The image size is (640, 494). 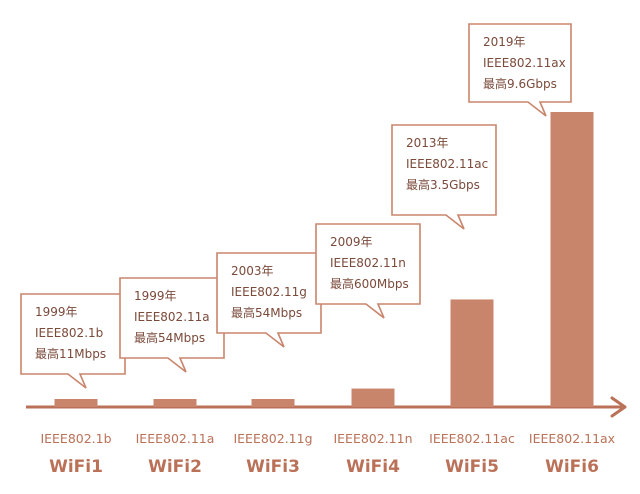 I want to click on x-tick-generation-label: WiFi5, so click(x=472, y=467).